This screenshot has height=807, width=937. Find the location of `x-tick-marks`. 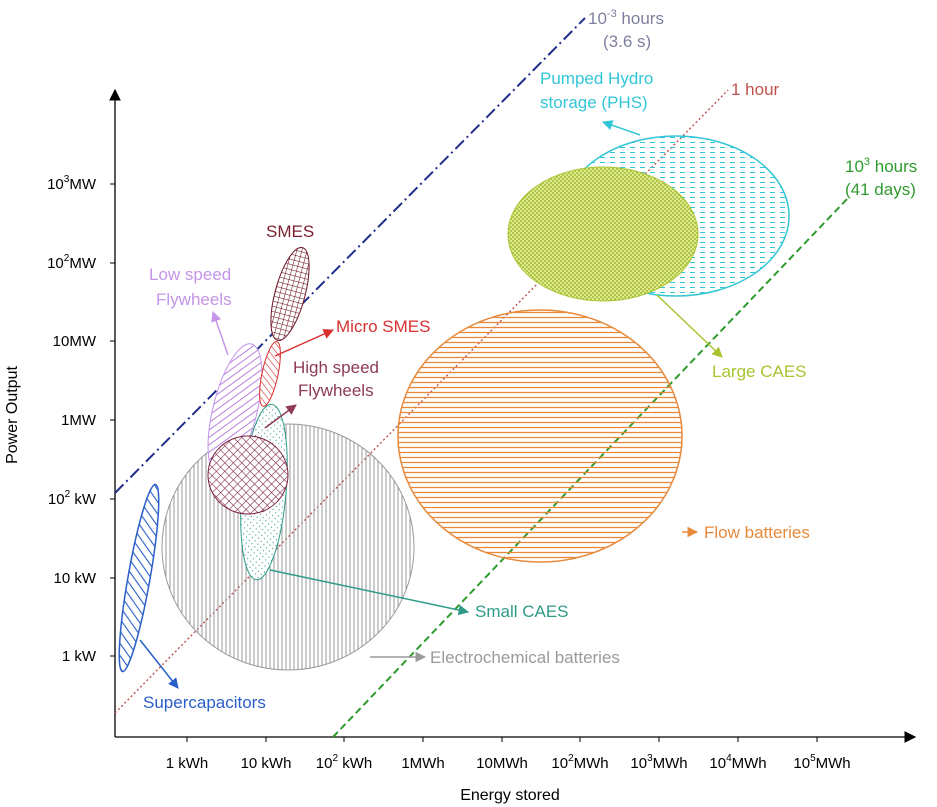

x-tick-marks is located at coordinates (502, 739).